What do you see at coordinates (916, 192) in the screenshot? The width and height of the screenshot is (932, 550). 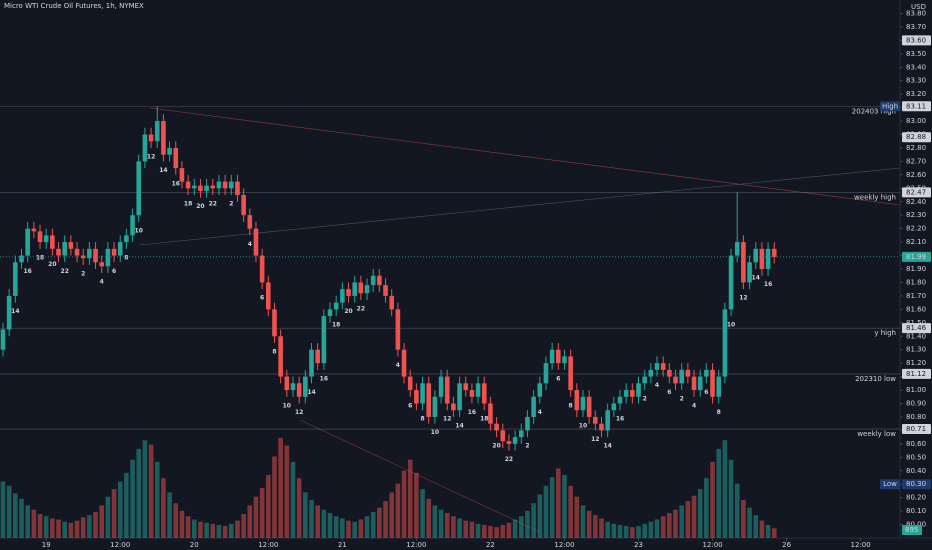 I see `level-value: 82.47` at bounding box center [916, 192].